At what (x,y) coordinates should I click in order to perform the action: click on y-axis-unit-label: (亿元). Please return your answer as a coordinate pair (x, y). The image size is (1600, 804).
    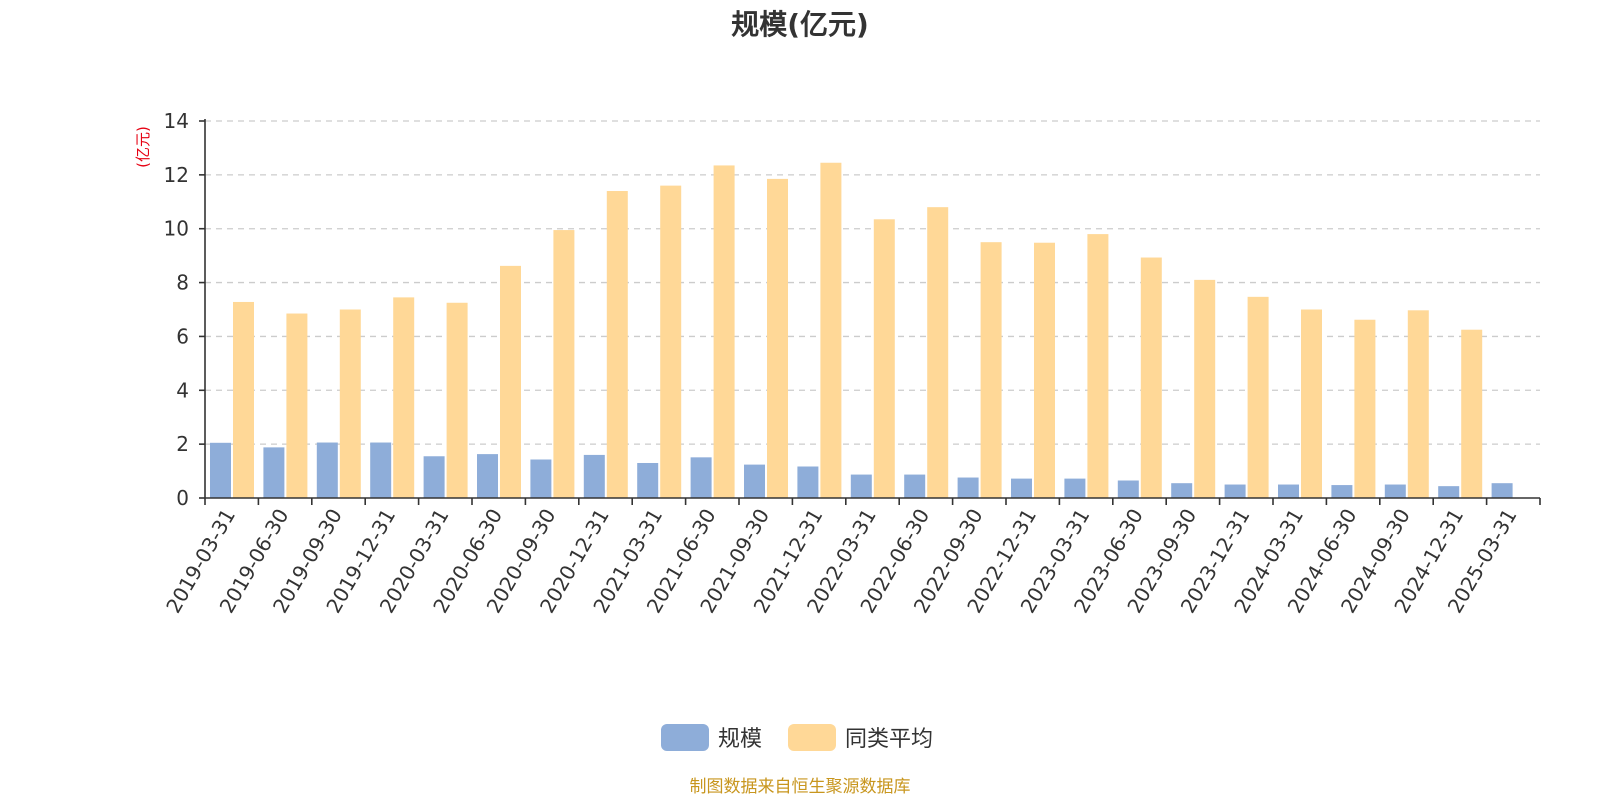
    Looking at the image, I should click on (143, 147).